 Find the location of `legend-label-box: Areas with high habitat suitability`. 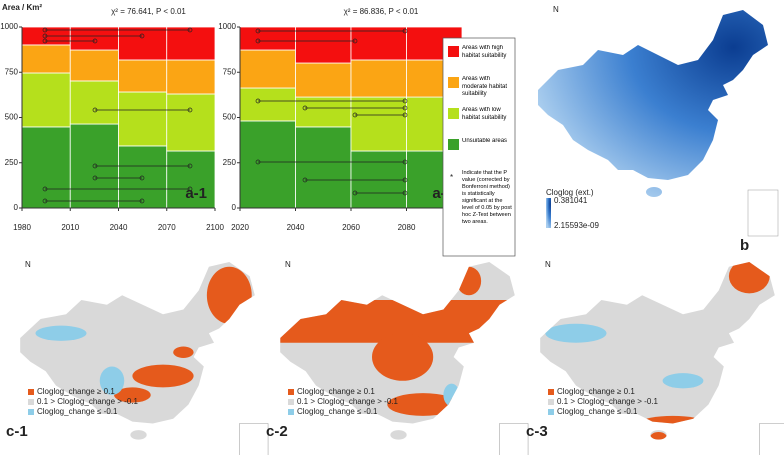

legend-label-box: Areas with high habitat suitability is located at coordinates (484, 52).